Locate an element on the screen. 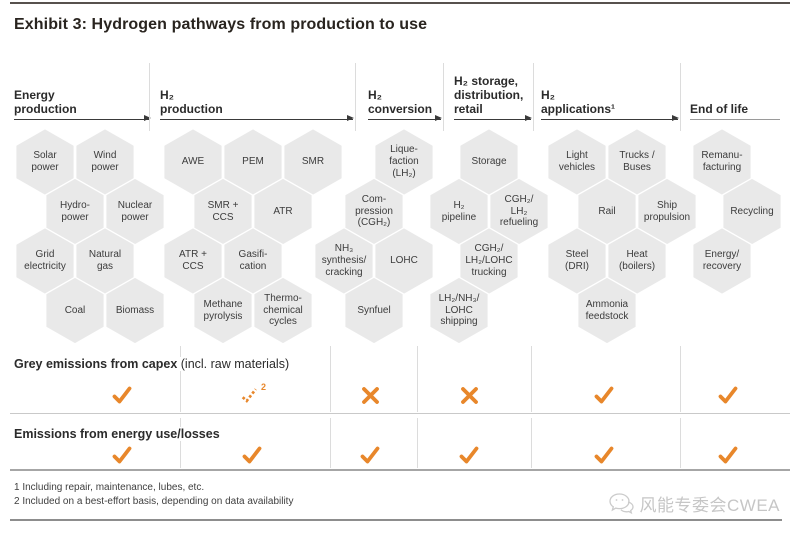 This screenshot has height=544, width=800. hex-label: Nuclear power is located at coordinates (135, 211).